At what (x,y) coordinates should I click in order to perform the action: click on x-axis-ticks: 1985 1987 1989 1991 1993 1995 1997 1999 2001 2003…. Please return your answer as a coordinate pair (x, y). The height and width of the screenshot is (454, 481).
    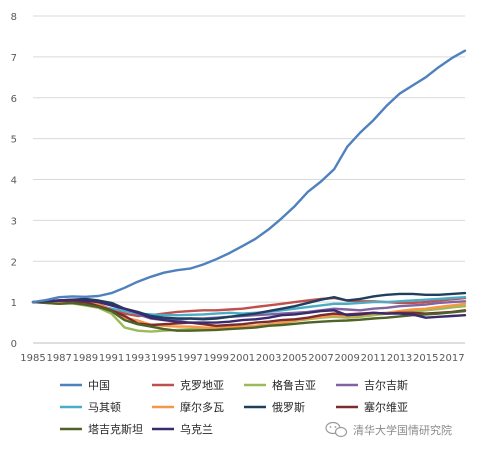
    Looking at the image, I should click on (242, 358).